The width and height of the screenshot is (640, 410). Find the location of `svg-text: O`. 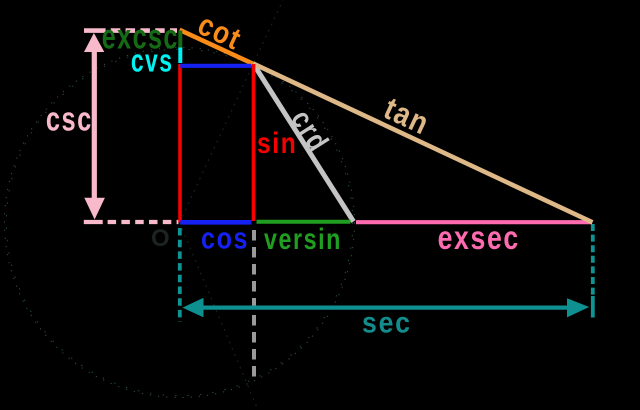

svg-text: O is located at coordinates (160, 238).